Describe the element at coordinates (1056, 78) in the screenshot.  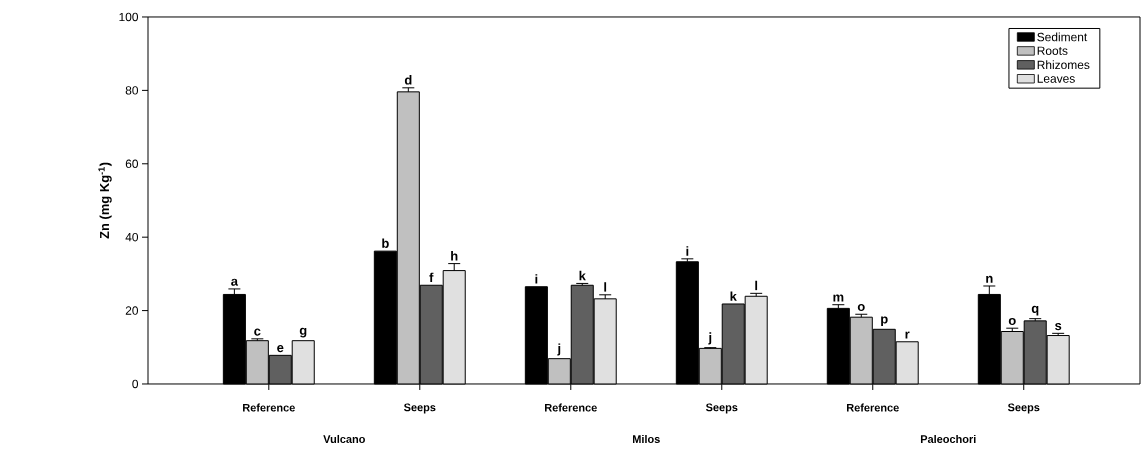
I see `legend-label: Leaves` at that location.